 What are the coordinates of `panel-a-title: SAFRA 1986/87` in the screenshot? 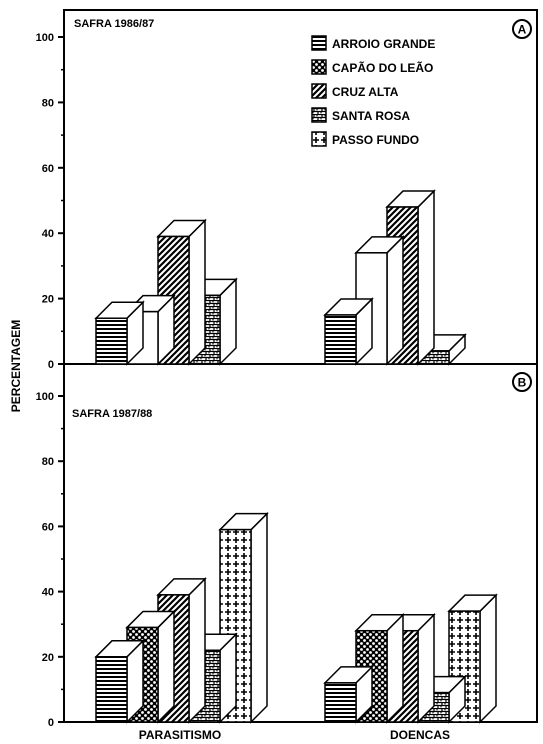 It's located at (114, 24).